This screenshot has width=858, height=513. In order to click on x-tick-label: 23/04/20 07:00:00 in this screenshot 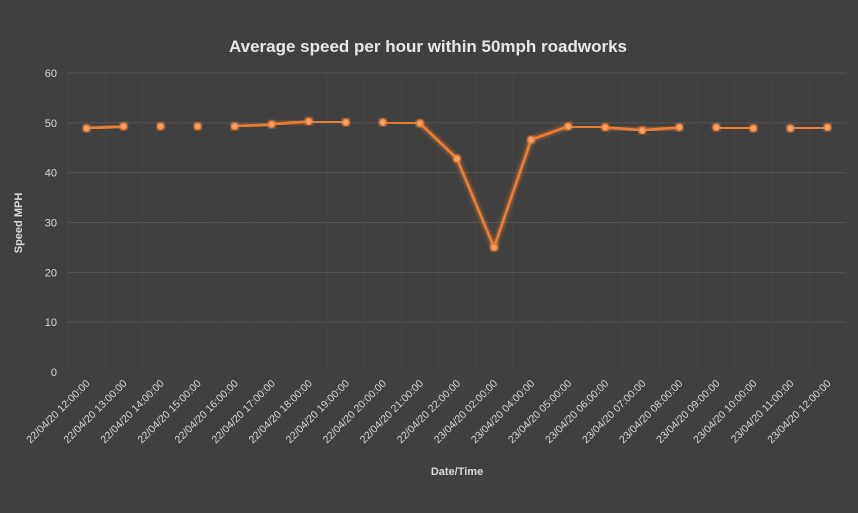, I will do `click(614, 412)`.